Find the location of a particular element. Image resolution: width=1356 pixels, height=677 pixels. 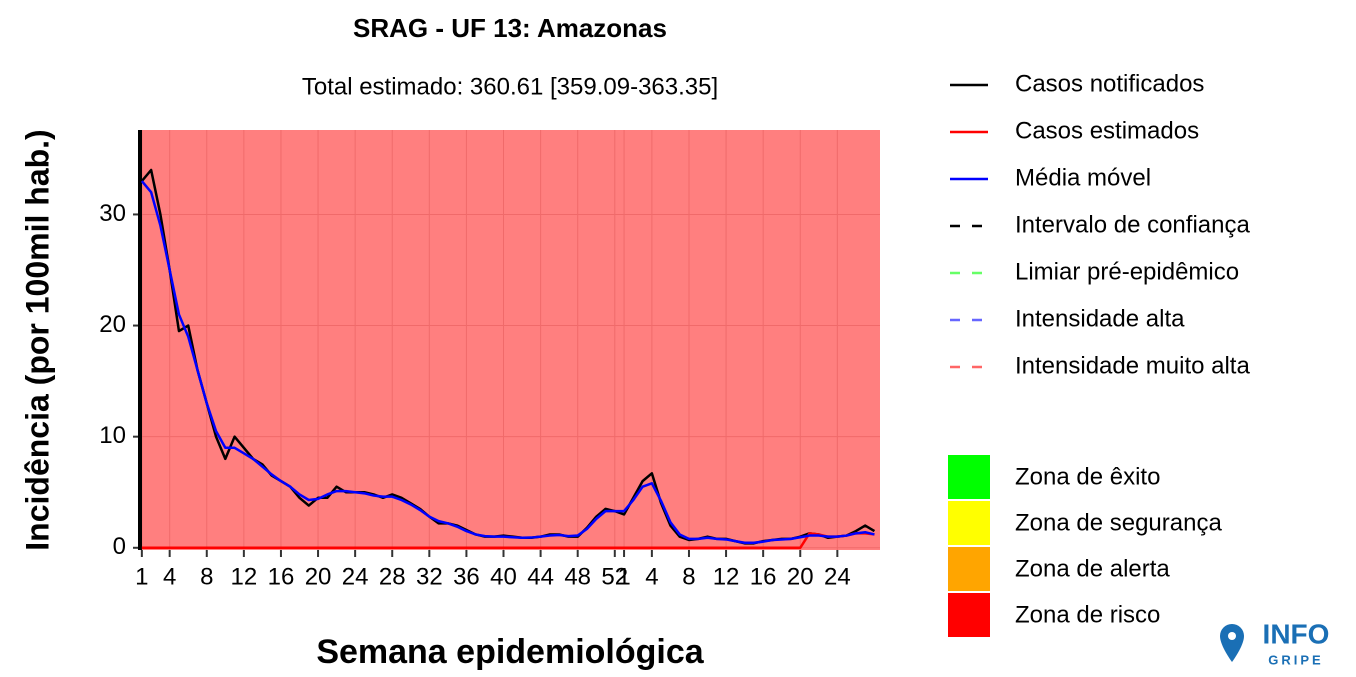

chart-subtitle: Total estimado: 360.61 [359.09-363.35] is located at coordinates (510, 86).